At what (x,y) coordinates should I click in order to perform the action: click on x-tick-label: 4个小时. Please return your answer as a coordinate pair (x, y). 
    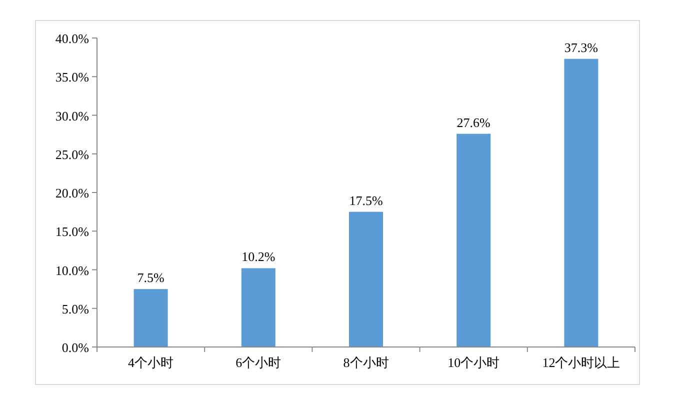
    Looking at the image, I should click on (151, 362).